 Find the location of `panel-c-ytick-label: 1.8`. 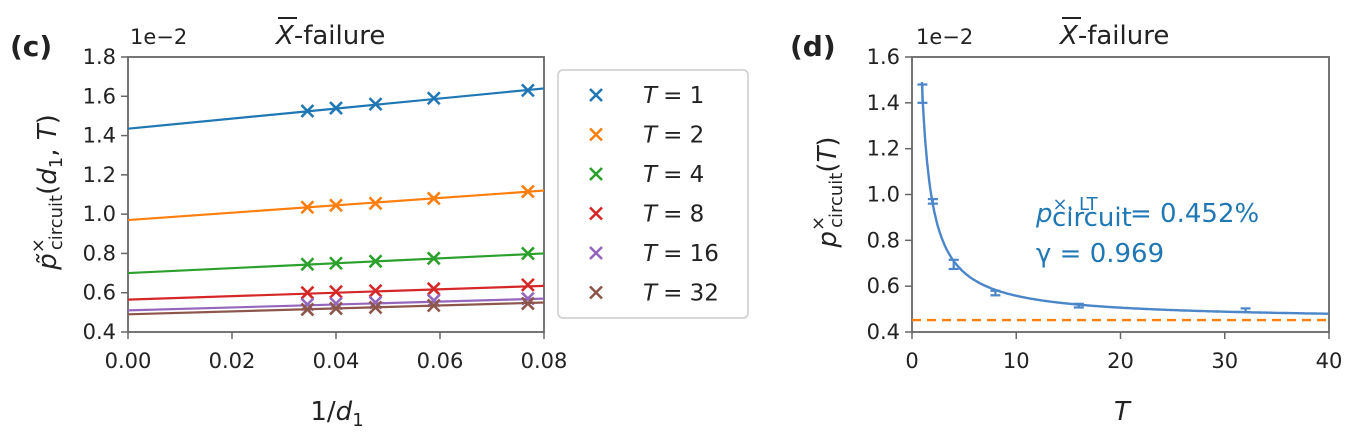

panel-c-ytick-label: 1.8 is located at coordinates (99, 57).